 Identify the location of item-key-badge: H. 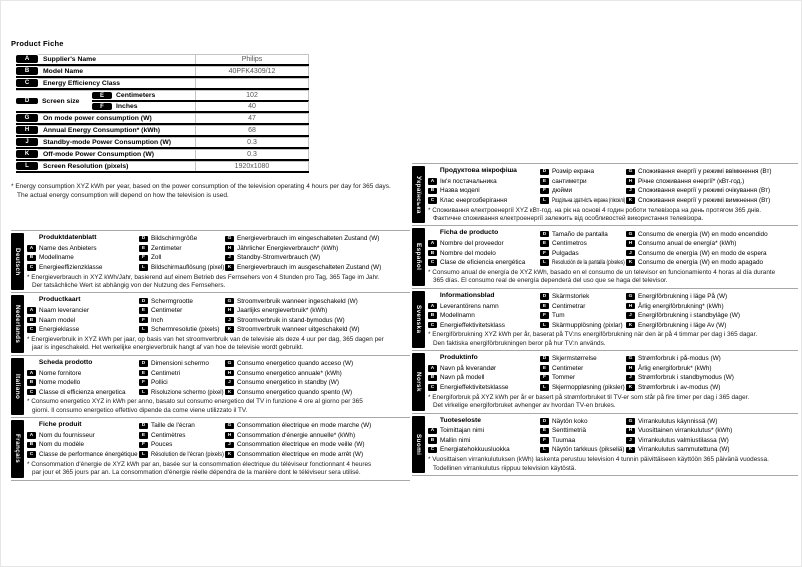
(229, 435).